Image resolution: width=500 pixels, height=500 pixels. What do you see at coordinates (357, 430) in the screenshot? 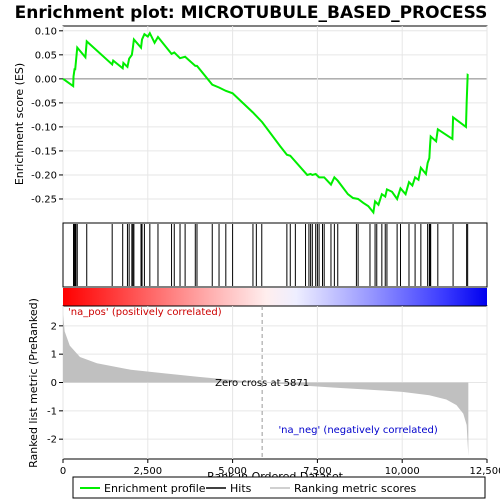
I see `negative-label: 'na_neg' (negatively correlated)` at bounding box center [357, 430].